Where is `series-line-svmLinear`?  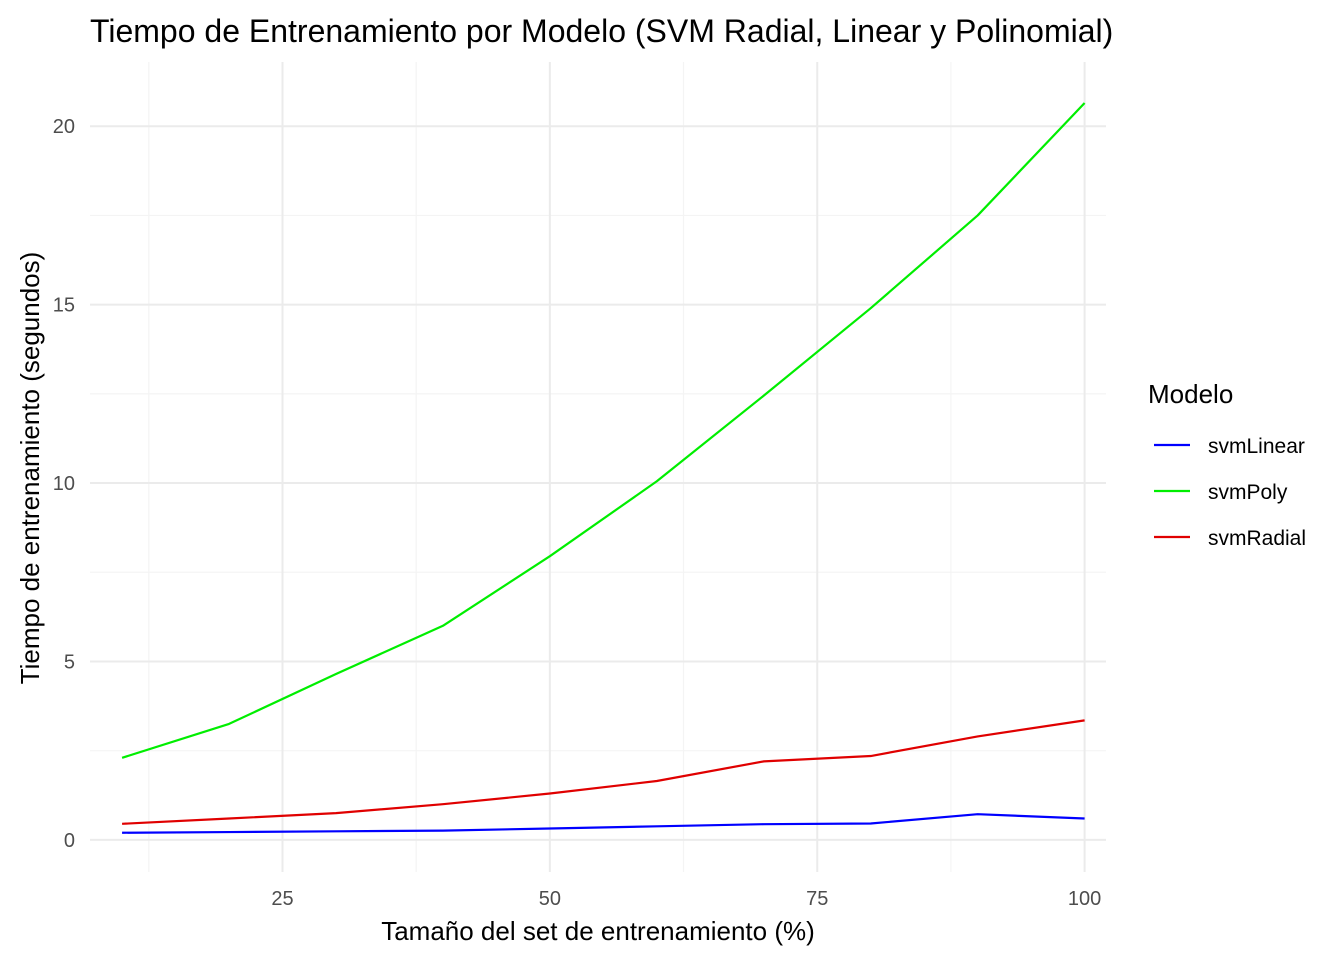
series-line-svmLinear is located at coordinates (603, 823).